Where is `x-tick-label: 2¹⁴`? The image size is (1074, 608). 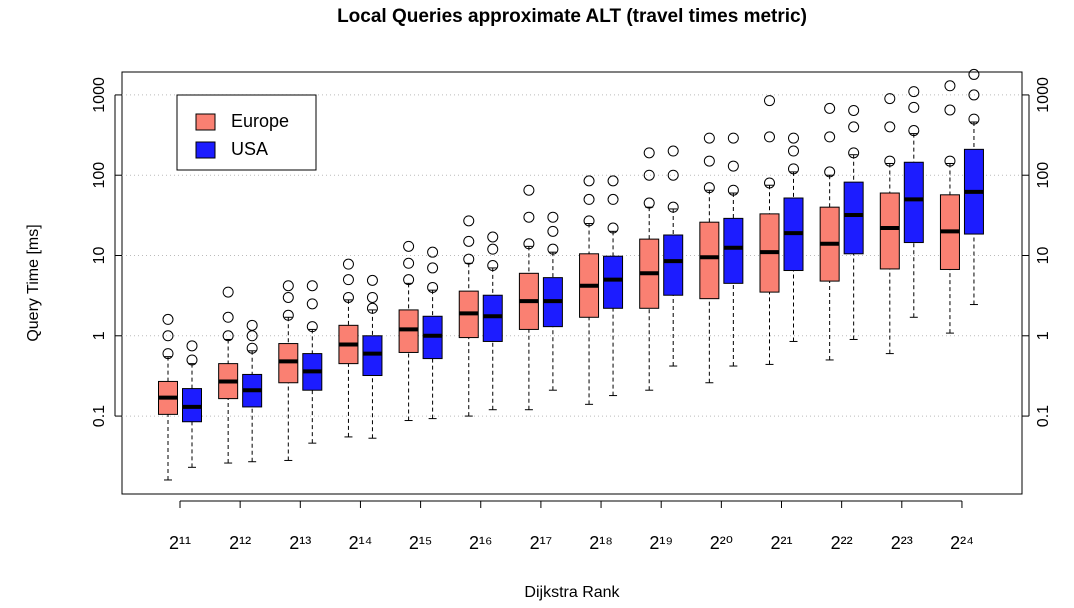
x-tick-label: 2¹⁴ is located at coordinates (361, 543).